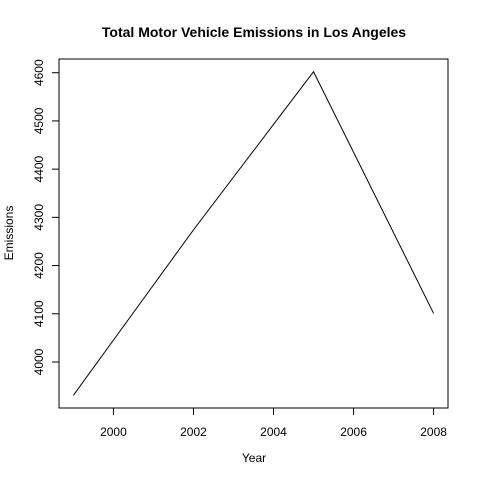 The height and width of the screenshot is (480, 480). I want to click on y-tick-label: 4600, so click(39, 72).